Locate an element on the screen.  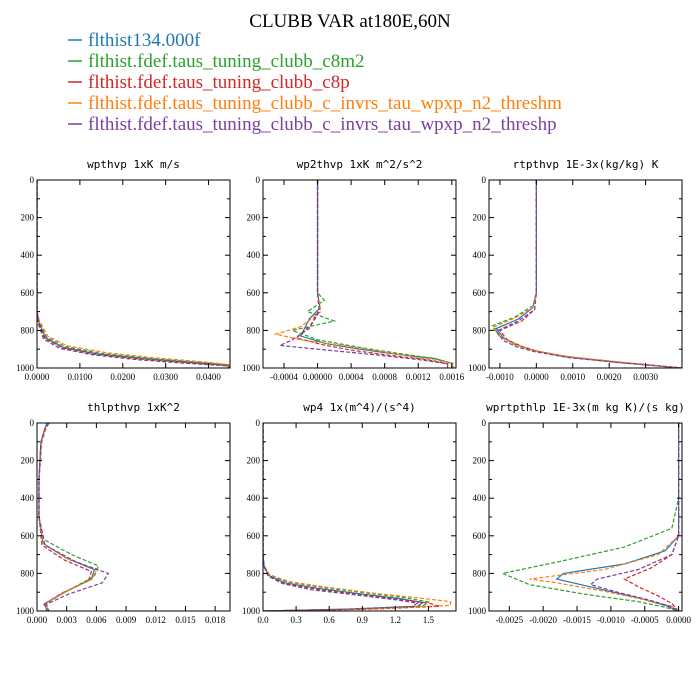
x-tick-label: 0.9 is located at coordinates (363, 620).